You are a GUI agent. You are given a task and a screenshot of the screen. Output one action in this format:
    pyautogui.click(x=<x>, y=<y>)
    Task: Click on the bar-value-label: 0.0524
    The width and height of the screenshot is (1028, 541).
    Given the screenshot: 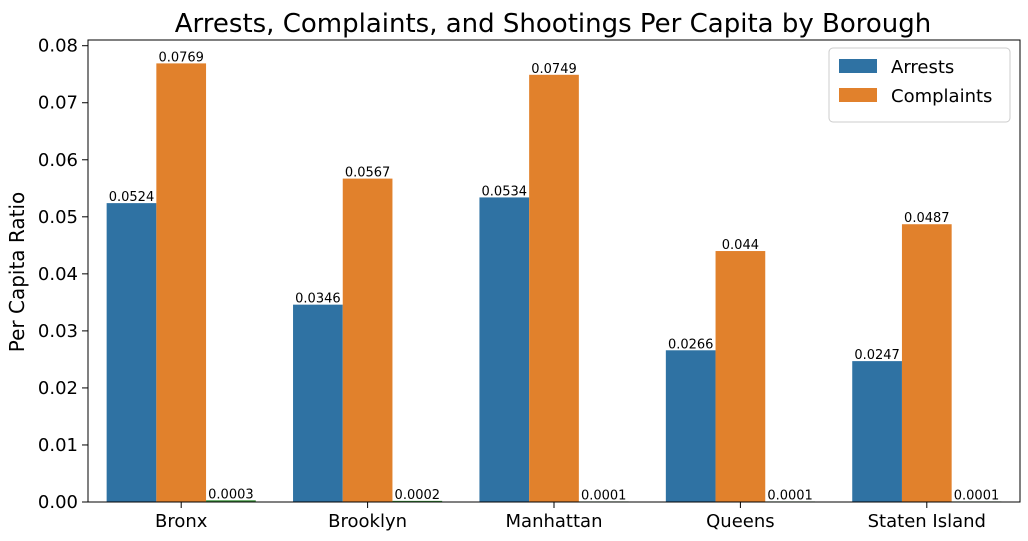 What is the action you would take?
    pyautogui.click(x=132, y=197)
    